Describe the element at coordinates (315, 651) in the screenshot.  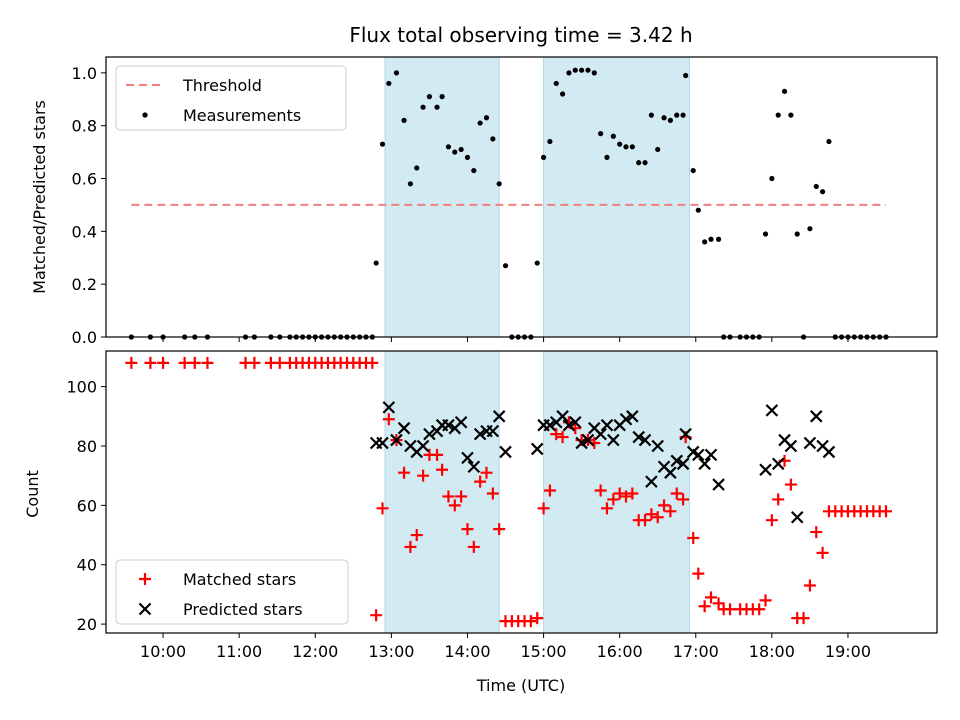
I see `x-tick-label: 12:00` at that location.